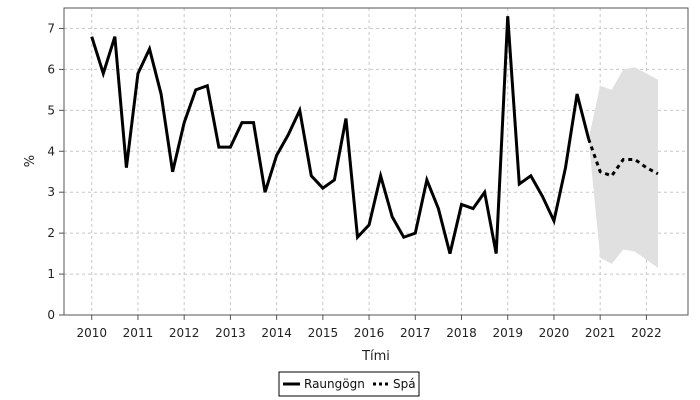  What do you see at coordinates (51, 151) in the screenshot?
I see `y-tick-label: 4` at bounding box center [51, 151].